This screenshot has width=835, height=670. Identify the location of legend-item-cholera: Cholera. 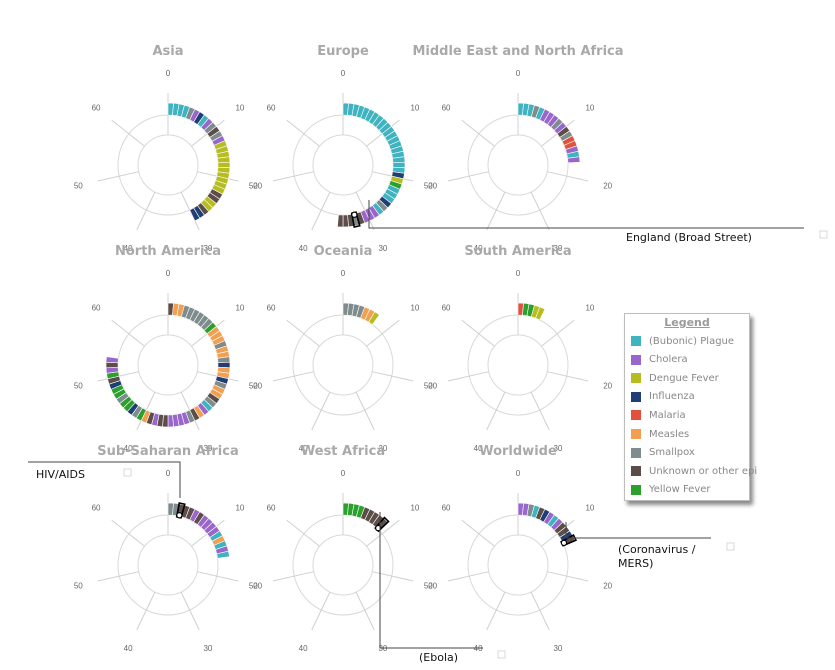
(659, 360).